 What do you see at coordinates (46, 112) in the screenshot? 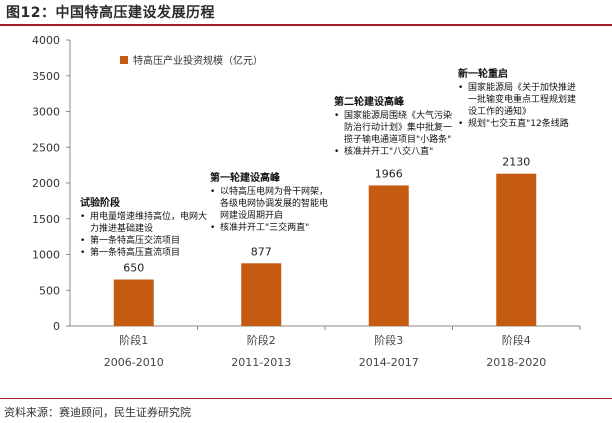
I see `y-tick-label: 3000` at bounding box center [46, 112].